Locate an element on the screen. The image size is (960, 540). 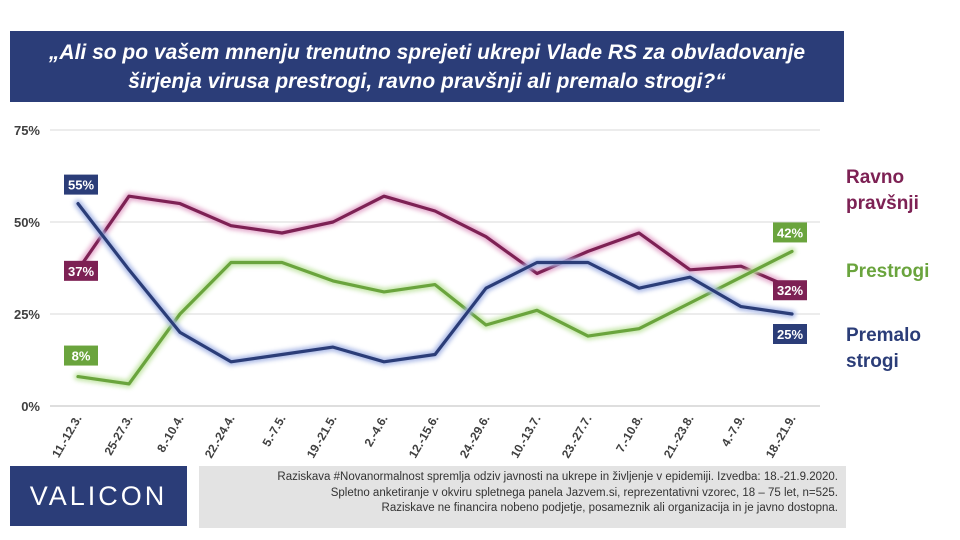
x-tick-label: 18.-21.9. is located at coordinates (781, 437).